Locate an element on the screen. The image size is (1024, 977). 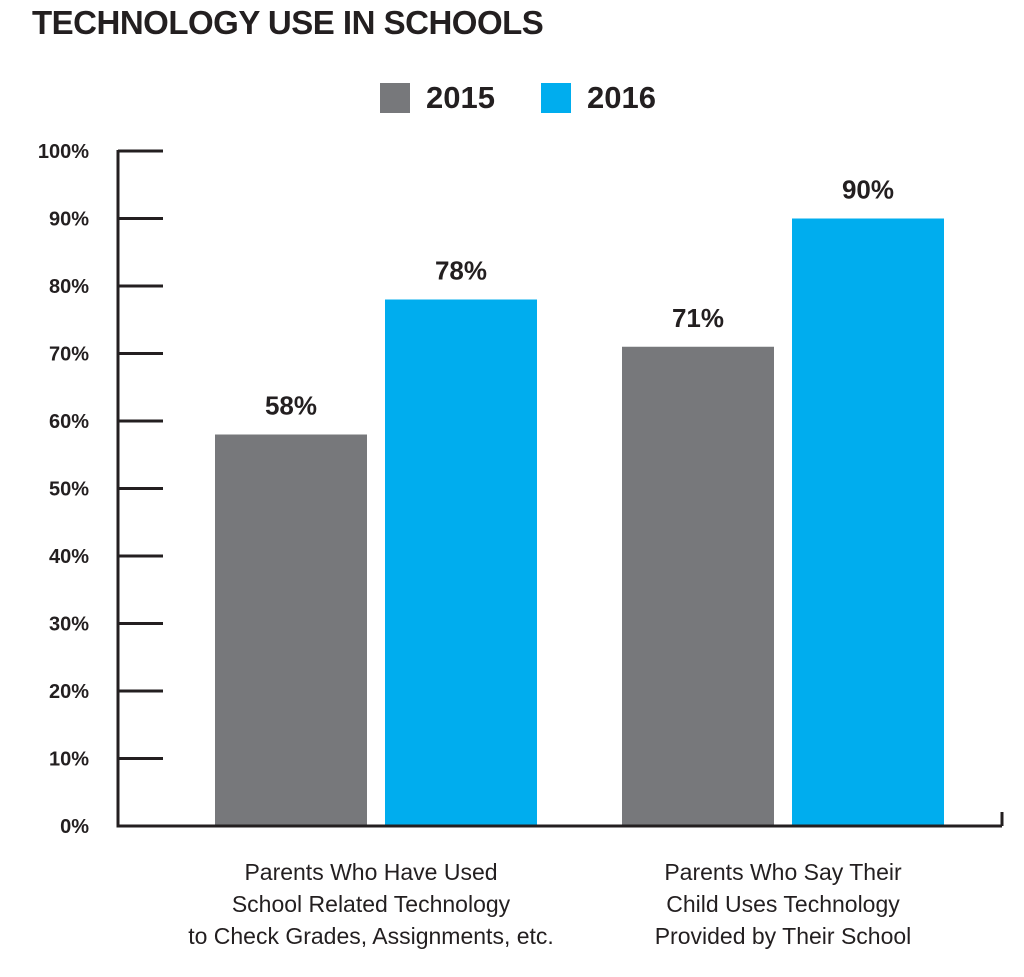
value-label-2016-category-2: 90% is located at coordinates (868, 190).